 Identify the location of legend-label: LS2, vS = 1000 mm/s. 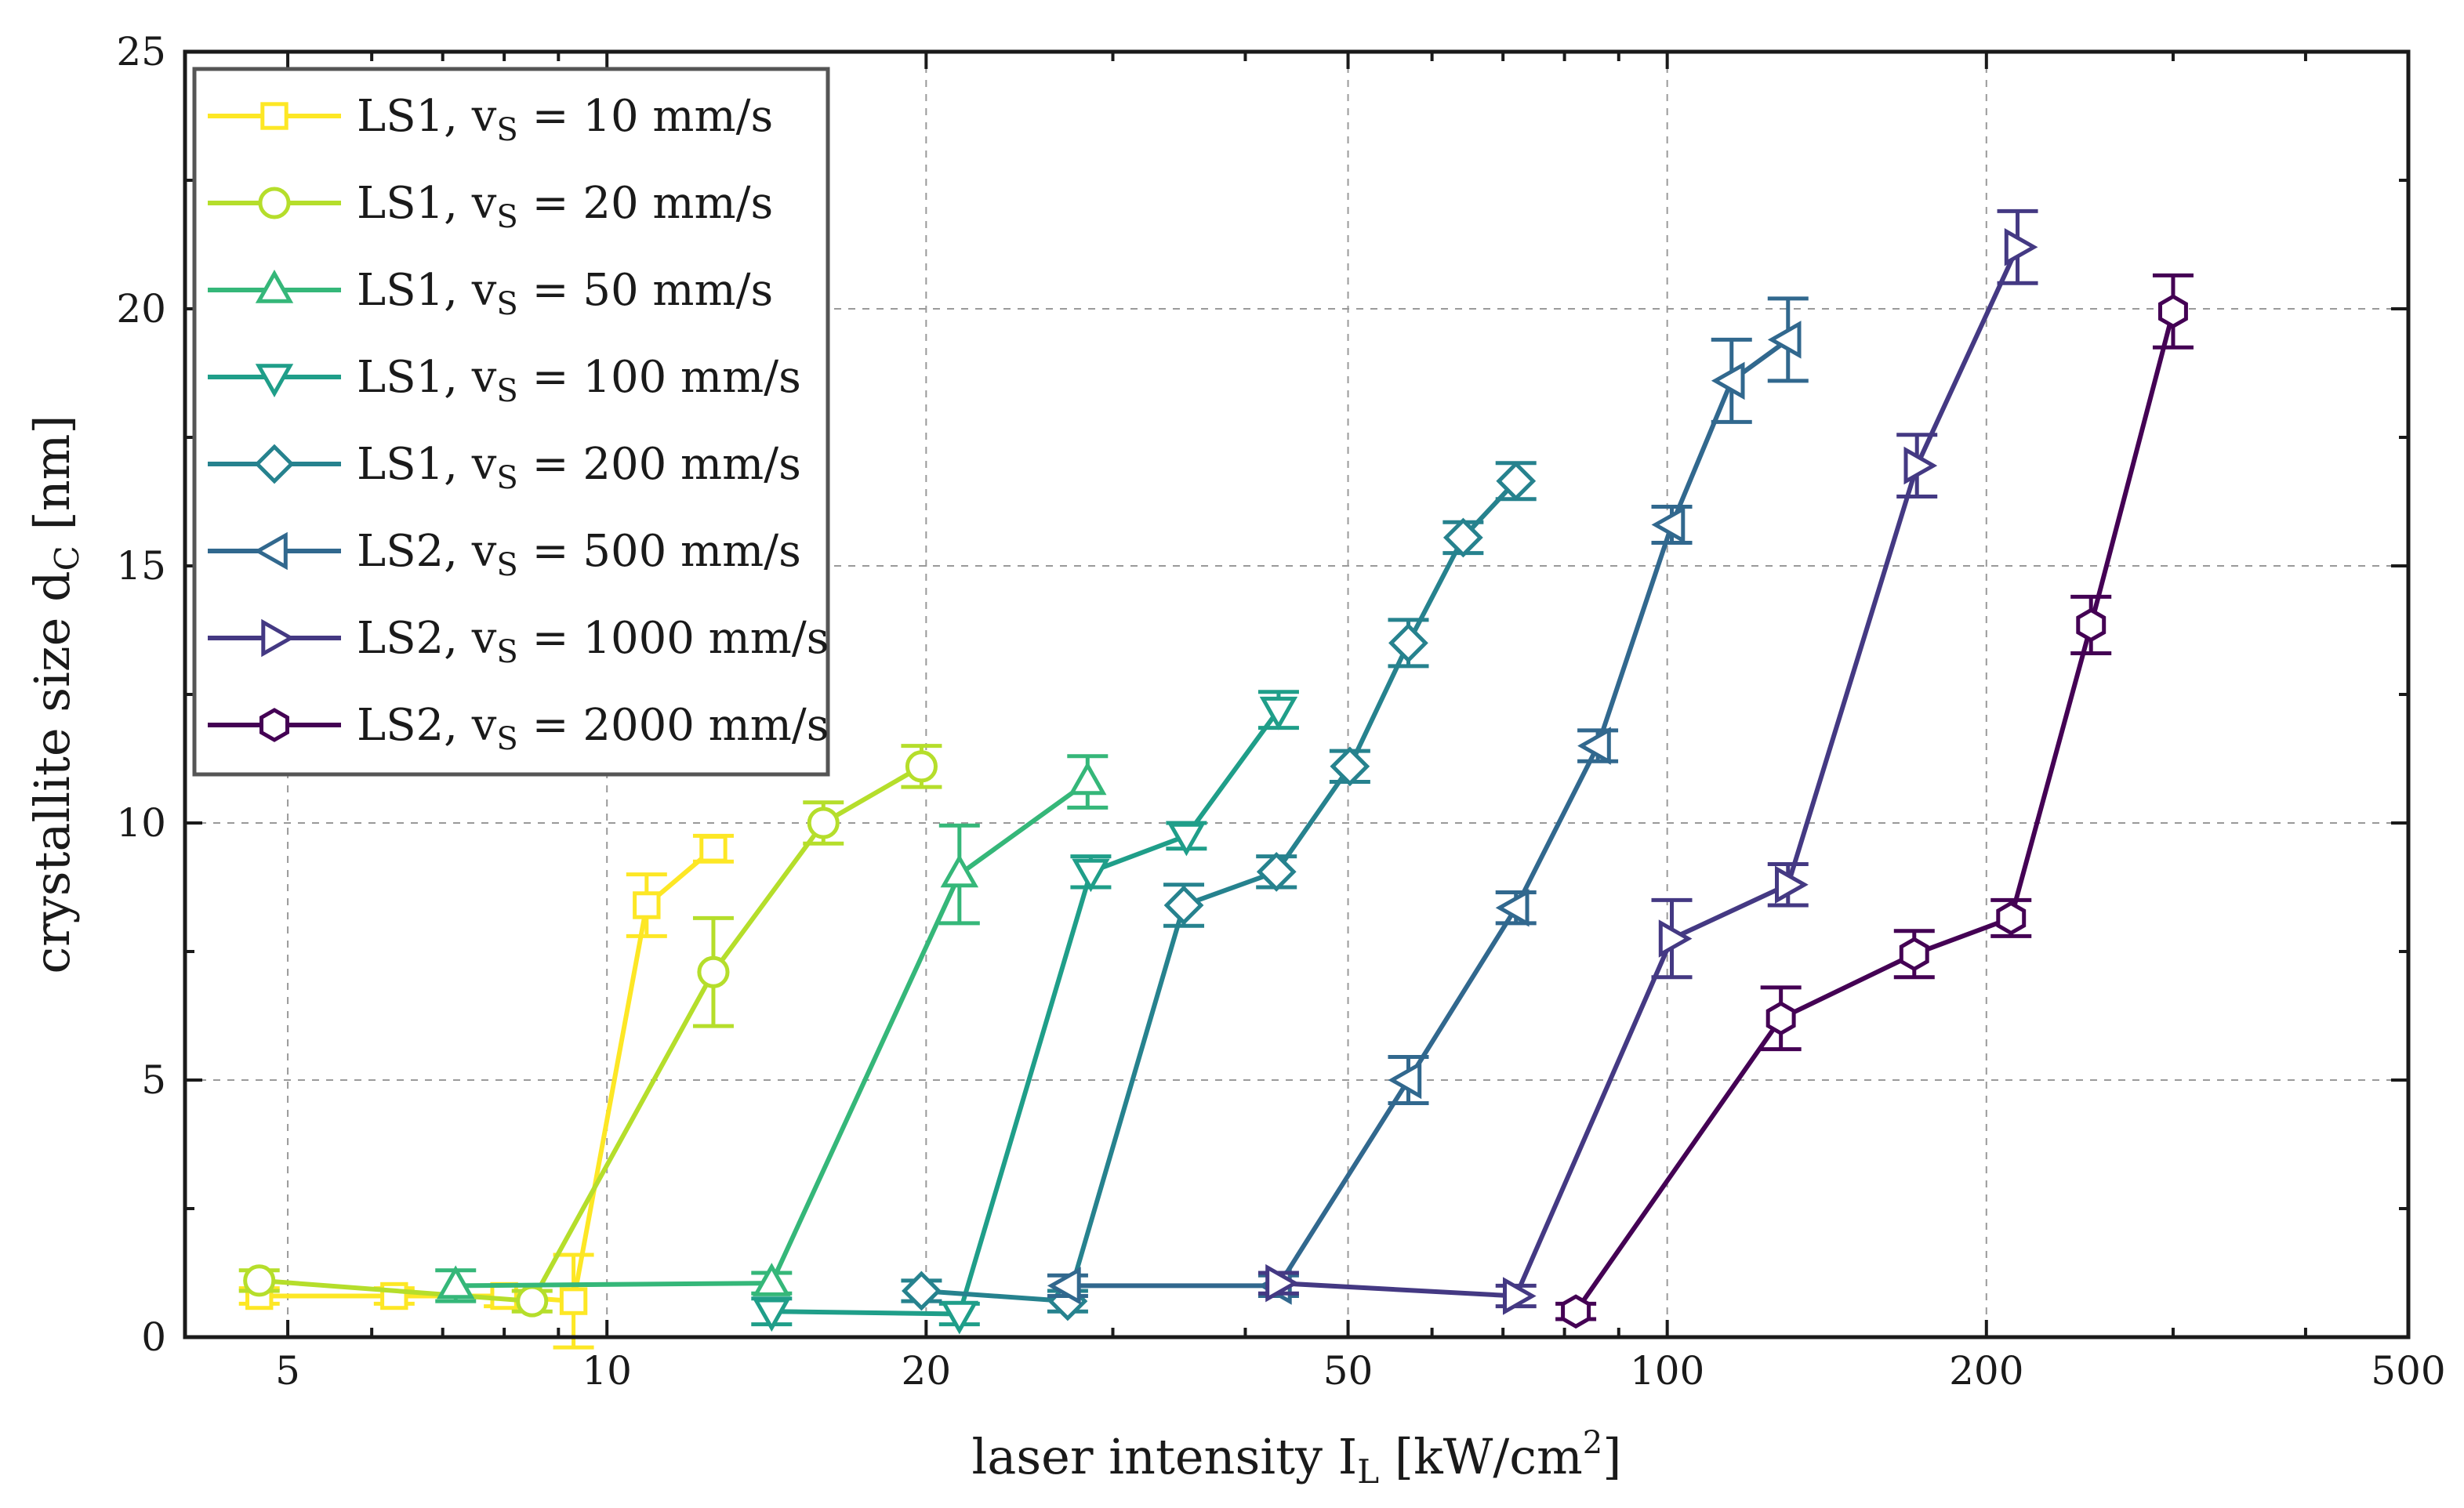
(593, 642).